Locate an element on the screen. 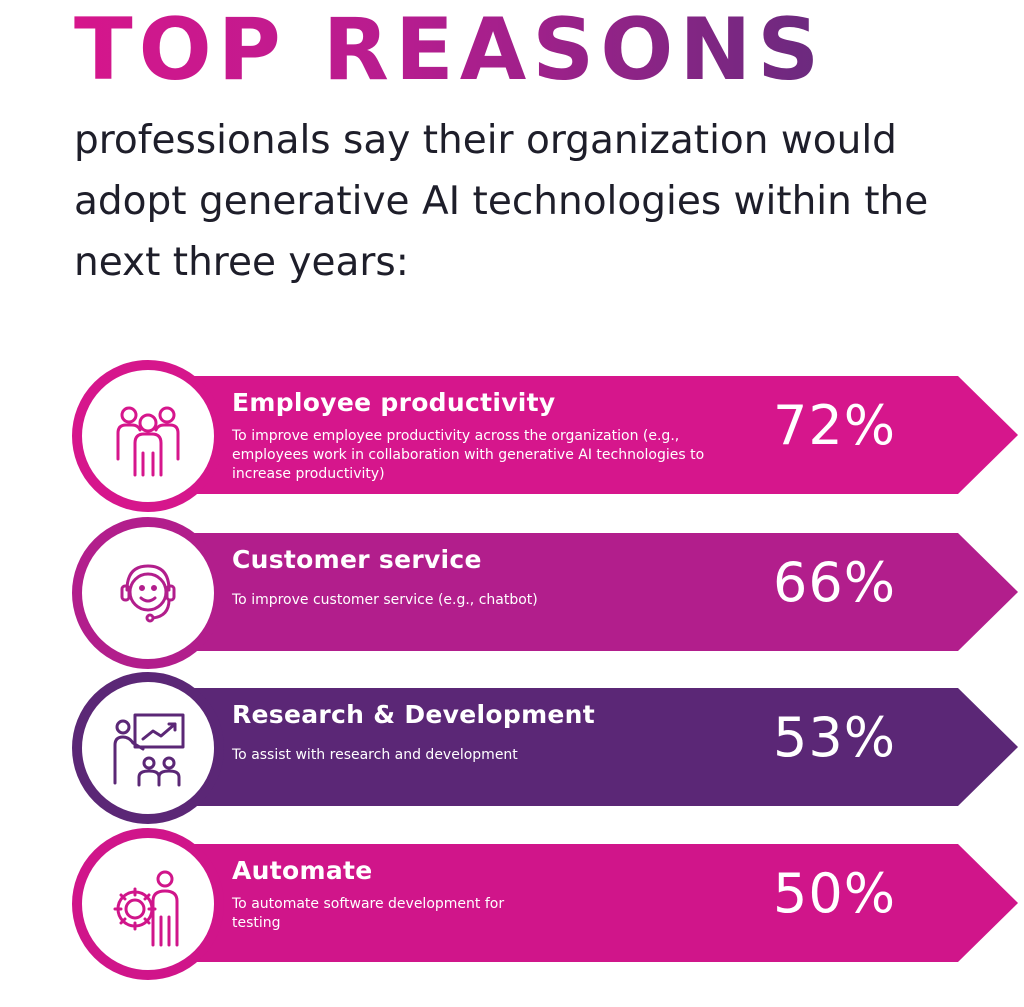 The width and height of the screenshot is (1024, 1007). data-label: 72% is located at coordinates (835, 425).